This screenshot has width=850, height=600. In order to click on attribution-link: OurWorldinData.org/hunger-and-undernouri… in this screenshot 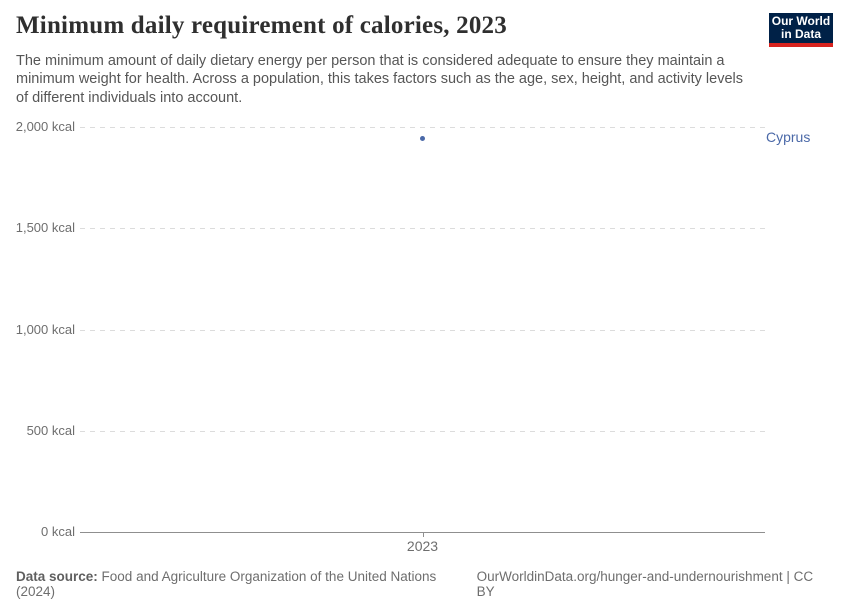, I will do `click(645, 584)`.